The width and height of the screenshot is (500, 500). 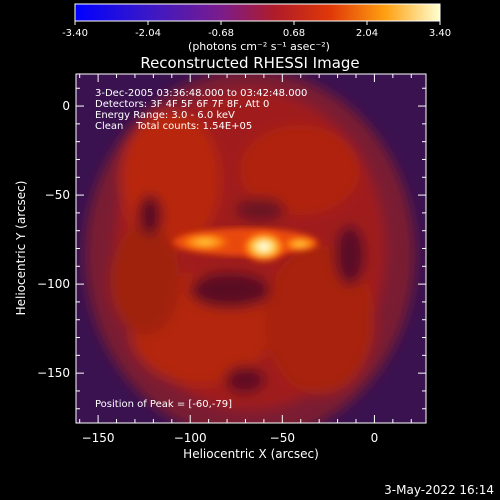 I want to click on x-tick-label: −50, so click(x=282, y=438).